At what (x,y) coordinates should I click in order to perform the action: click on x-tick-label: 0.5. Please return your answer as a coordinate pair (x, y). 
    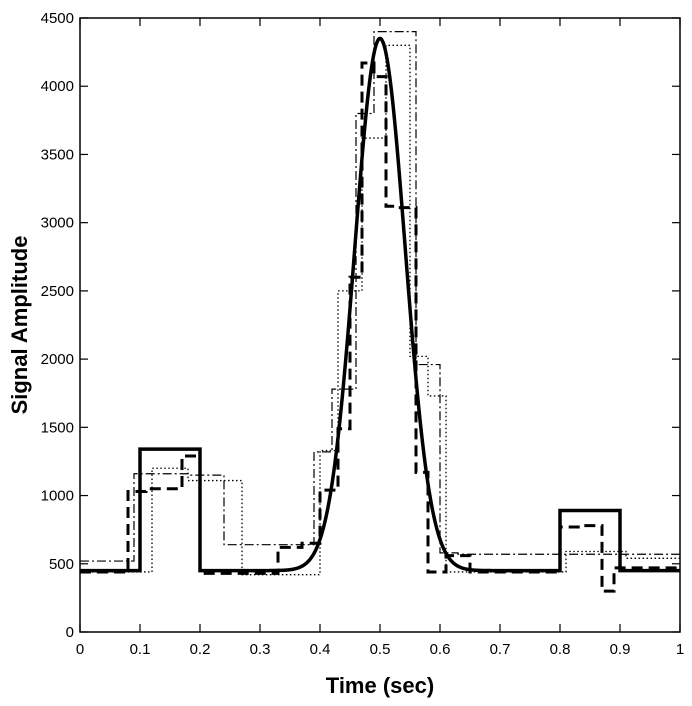
    Looking at the image, I should click on (380, 649).